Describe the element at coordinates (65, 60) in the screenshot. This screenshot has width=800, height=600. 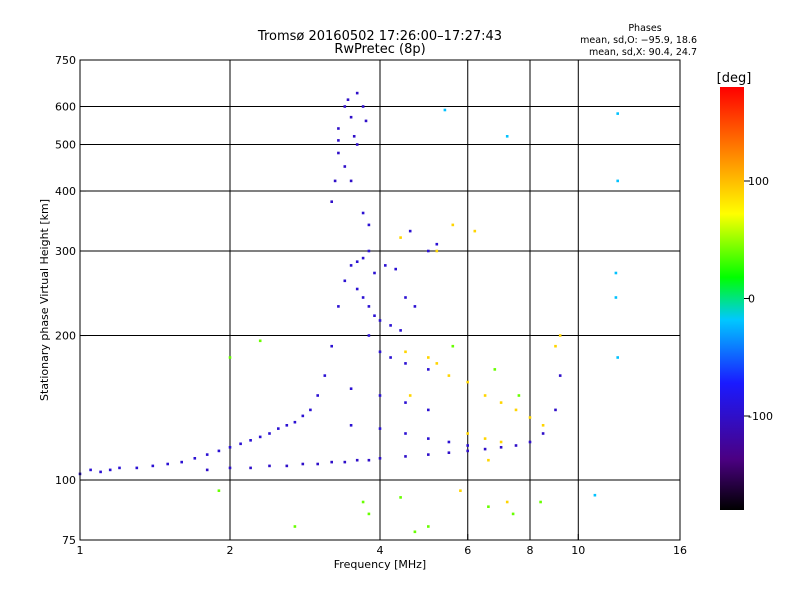
I see `y-tick-label: 750` at that location.